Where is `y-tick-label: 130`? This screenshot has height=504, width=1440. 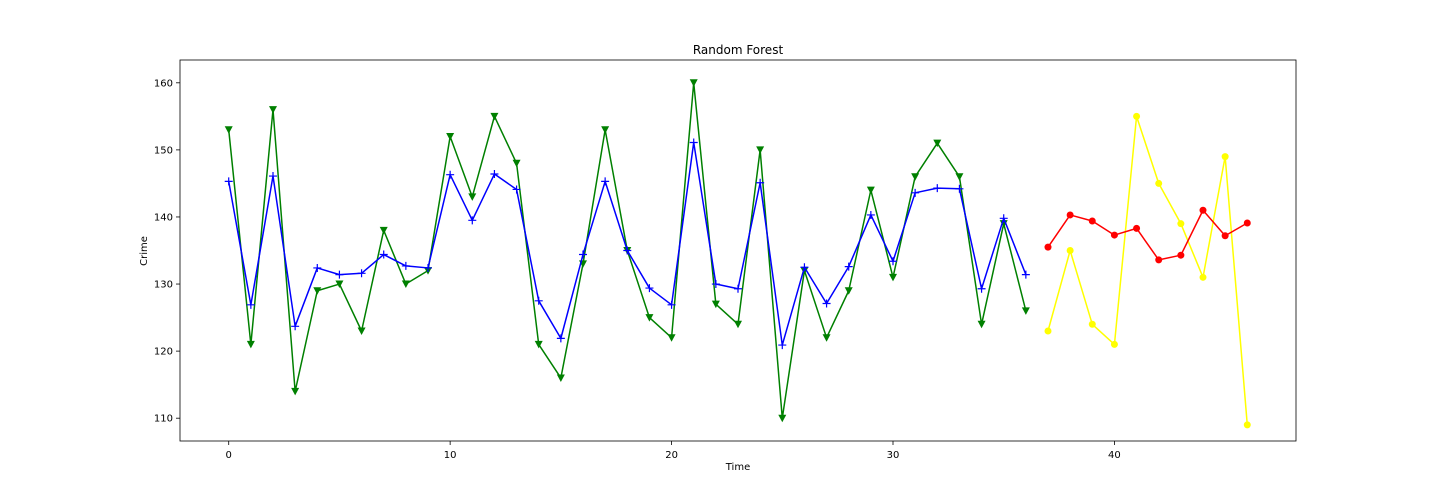 y-tick-label: 130 is located at coordinates (163, 285).